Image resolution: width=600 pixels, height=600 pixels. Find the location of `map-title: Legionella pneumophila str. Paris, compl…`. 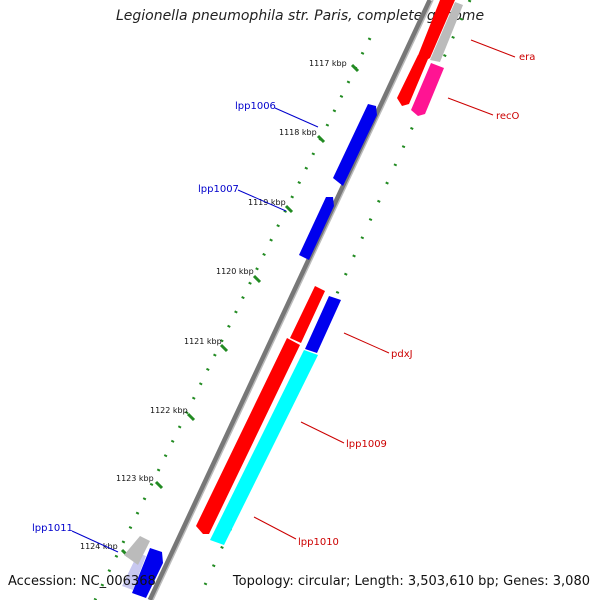

map-title: Legionella pneumophila str. Paris, compl… is located at coordinates (300, 16).